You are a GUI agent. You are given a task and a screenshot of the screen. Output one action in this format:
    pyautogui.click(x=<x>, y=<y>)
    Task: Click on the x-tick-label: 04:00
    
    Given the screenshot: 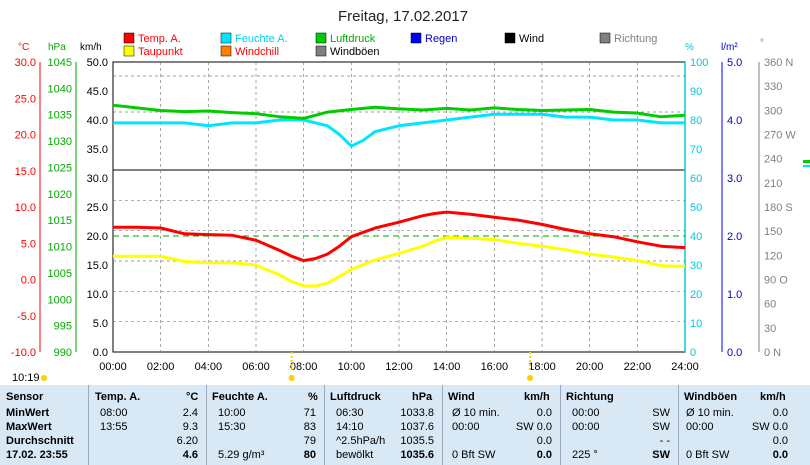 What is the action you would take?
    pyautogui.click(x=209, y=367)
    